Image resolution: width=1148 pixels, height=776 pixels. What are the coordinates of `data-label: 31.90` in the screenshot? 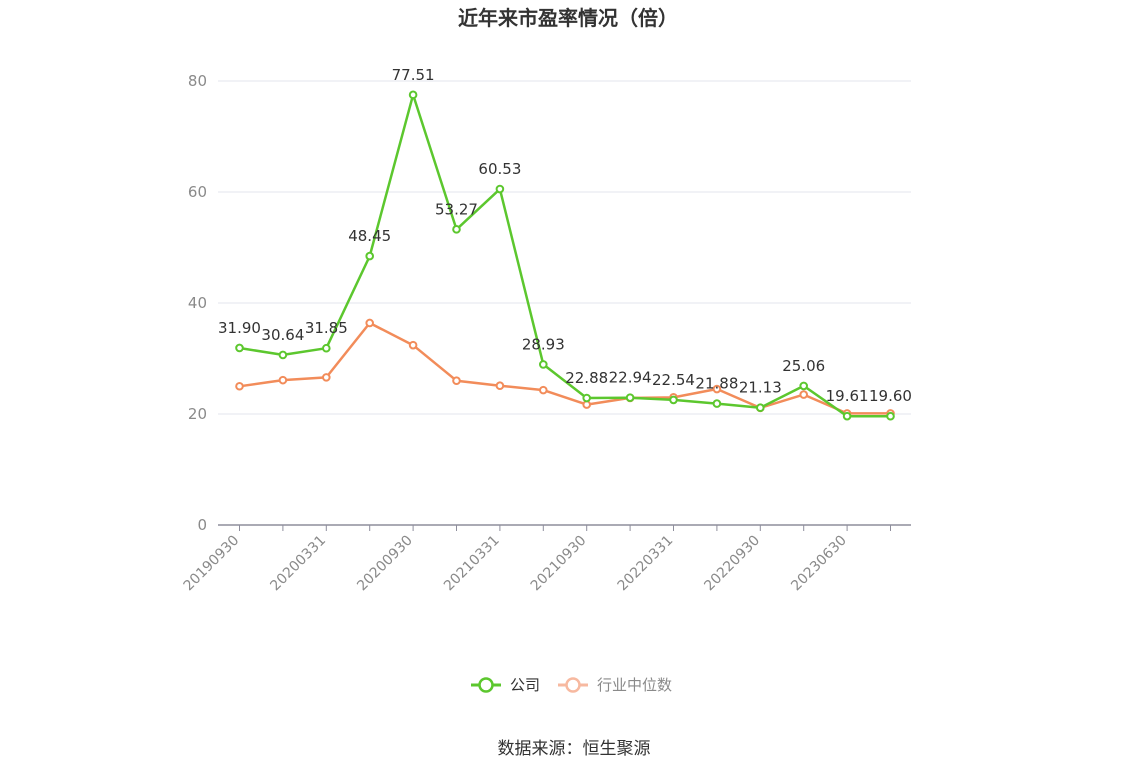 It's located at (239, 328).